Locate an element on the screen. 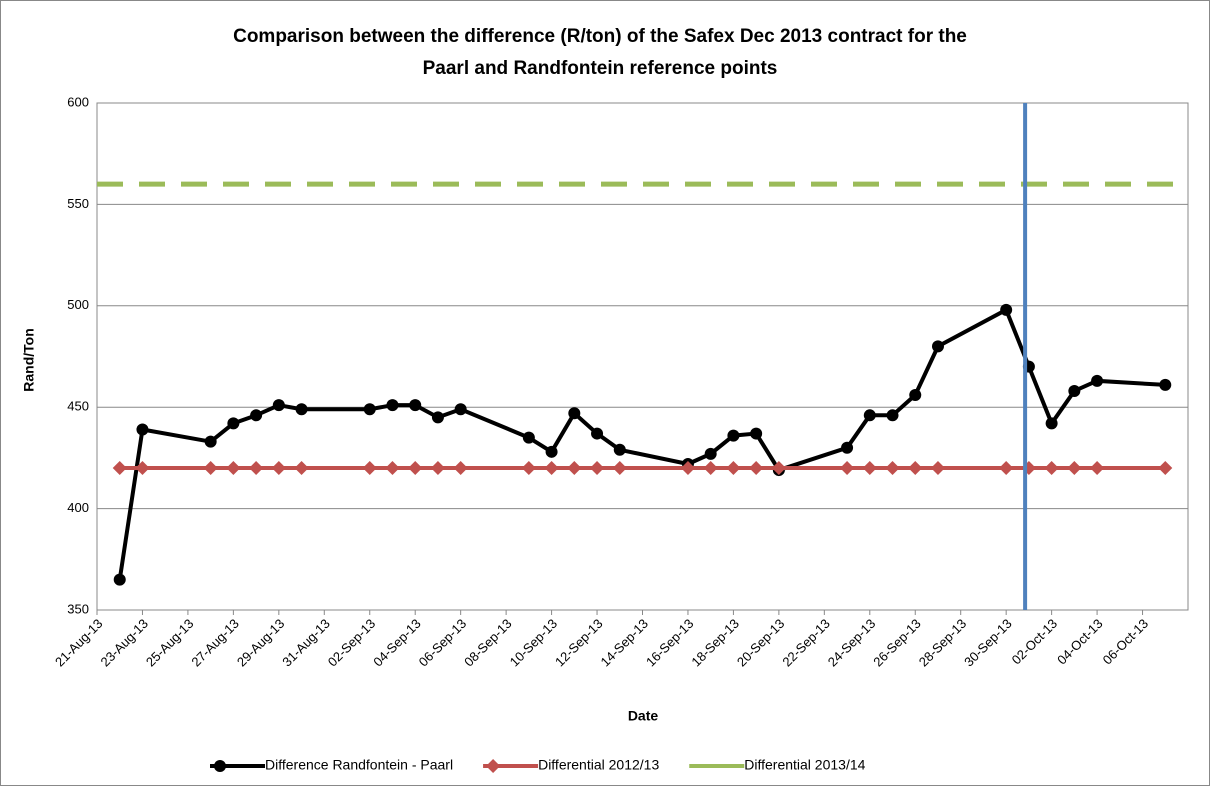  y-tick-label: 600 is located at coordinates (78, 101).